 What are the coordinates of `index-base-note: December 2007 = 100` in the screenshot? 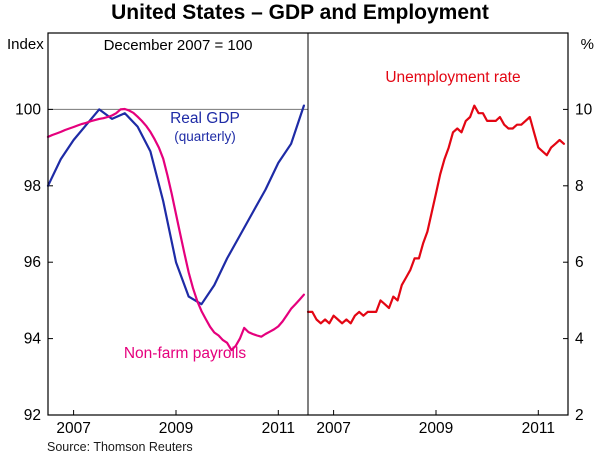 It's located at (178, 45).